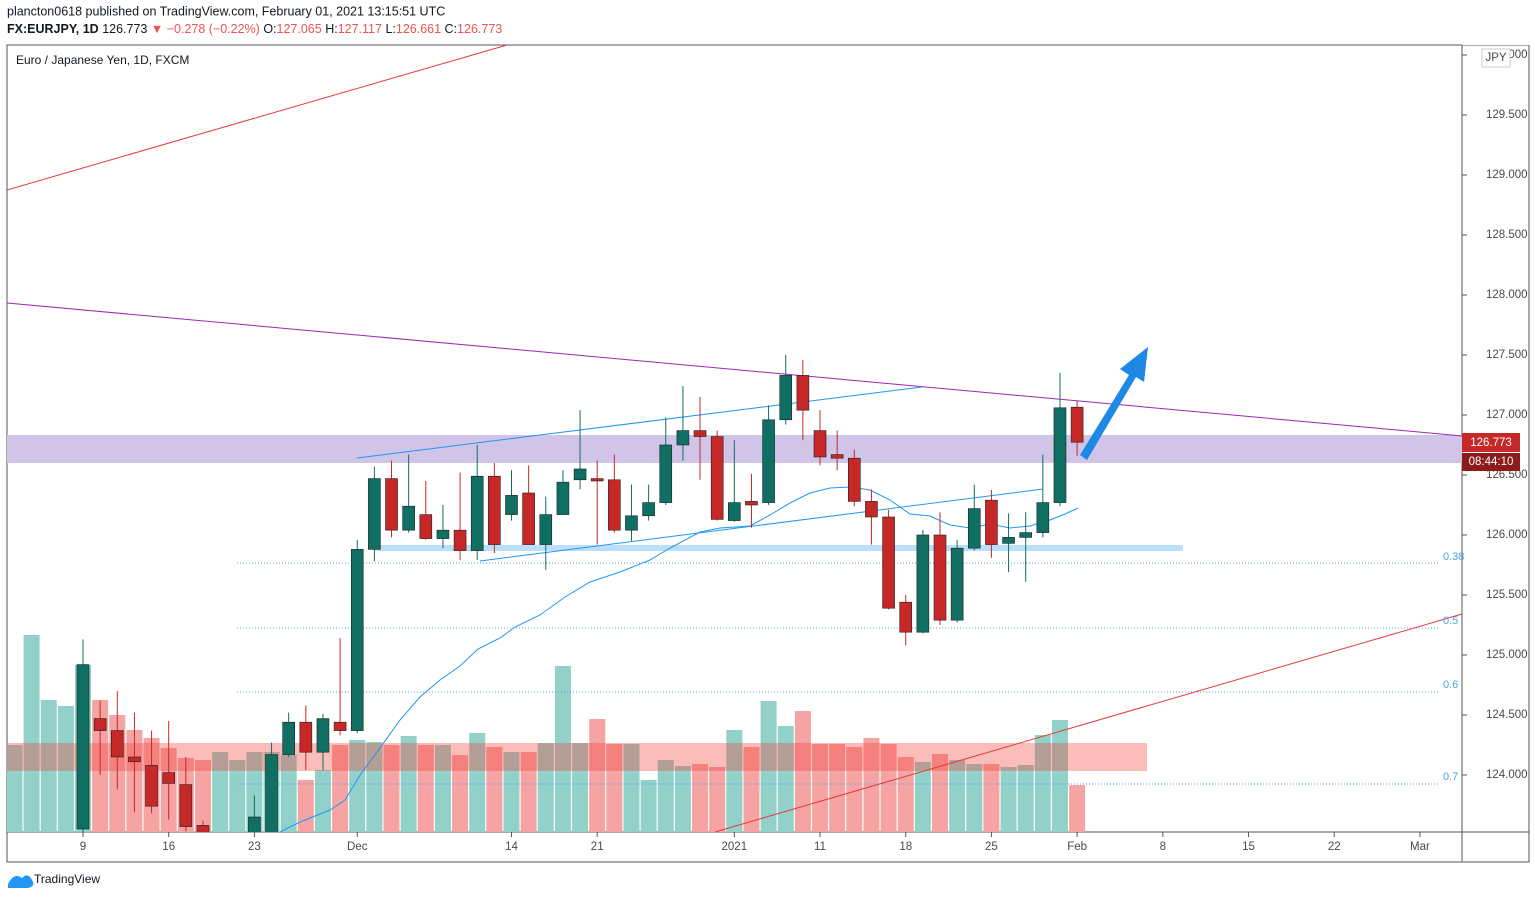 The height and width of the screenshot is (898, 1535). I want to click on logo, so click(21, 881).